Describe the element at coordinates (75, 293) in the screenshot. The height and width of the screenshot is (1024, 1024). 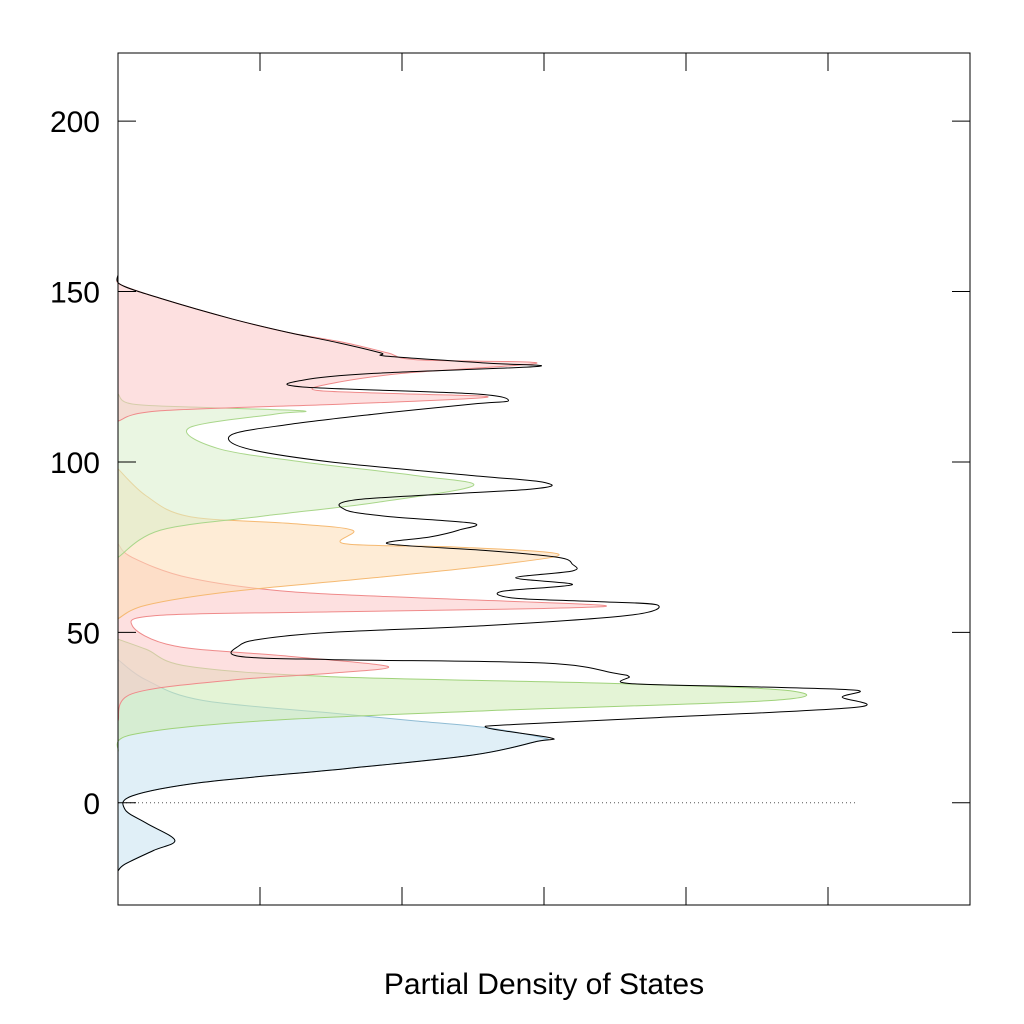
I see `y-tick-label: 150` at that location.